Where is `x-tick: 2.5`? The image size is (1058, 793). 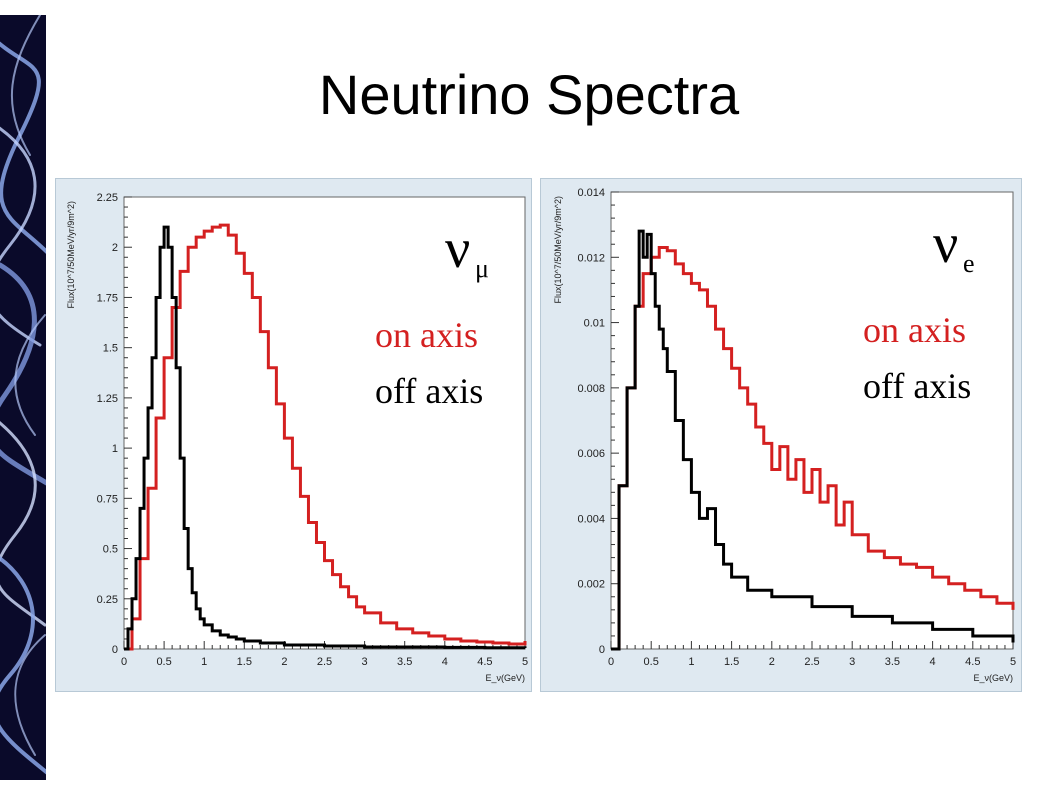 x-tick: 2.5 is located at coordinates (812, 654).